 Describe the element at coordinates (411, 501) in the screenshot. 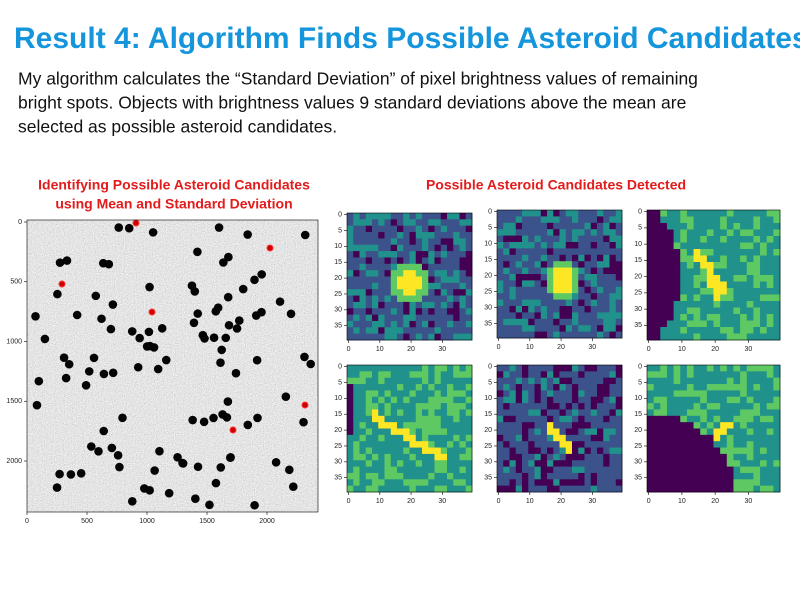

I see `x-tick-label: 20` at that location.